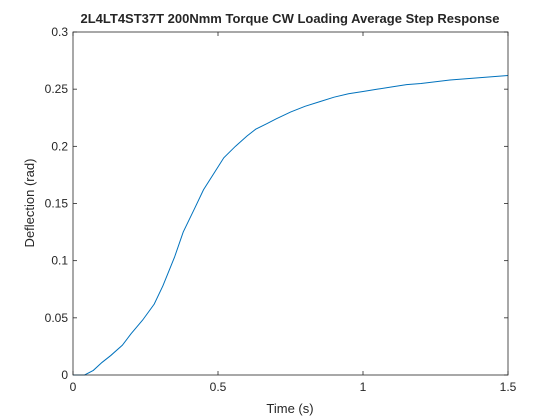 This screenshot has height=420, width=560. Describe the element at coordinates (57, 89) in the screenshot. I see `y-tick-label: 0.25` at that location.